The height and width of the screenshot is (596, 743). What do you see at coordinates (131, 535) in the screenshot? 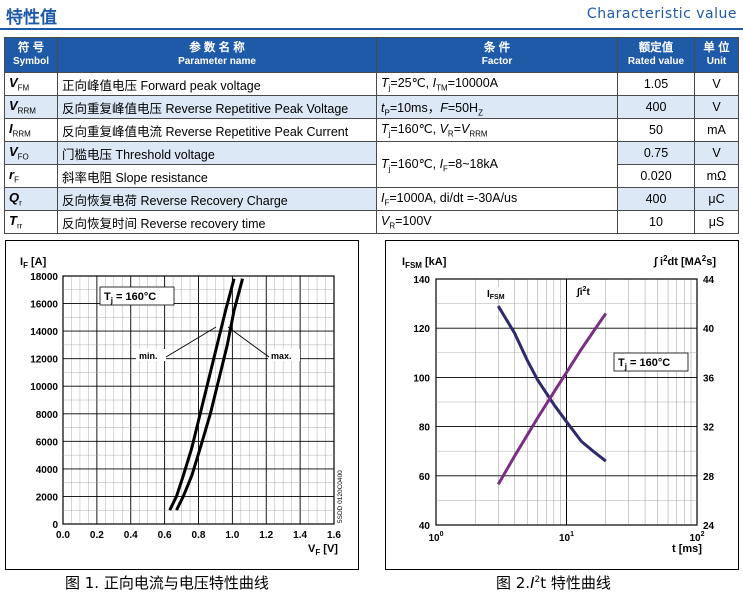
I see `x-tick-label: 0.4` at bounding box center [131, 535].